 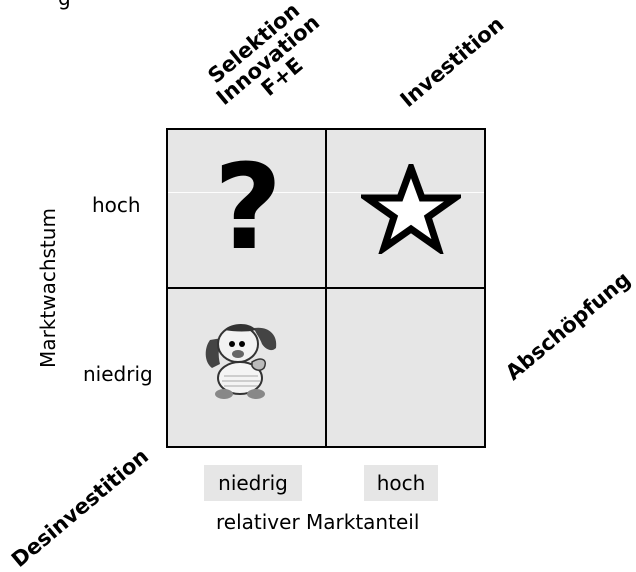 What do you see at coordinates (253, 483) in the screenshot?
I see `x-tick-low: niedrig` at bounding box center [253, 483].